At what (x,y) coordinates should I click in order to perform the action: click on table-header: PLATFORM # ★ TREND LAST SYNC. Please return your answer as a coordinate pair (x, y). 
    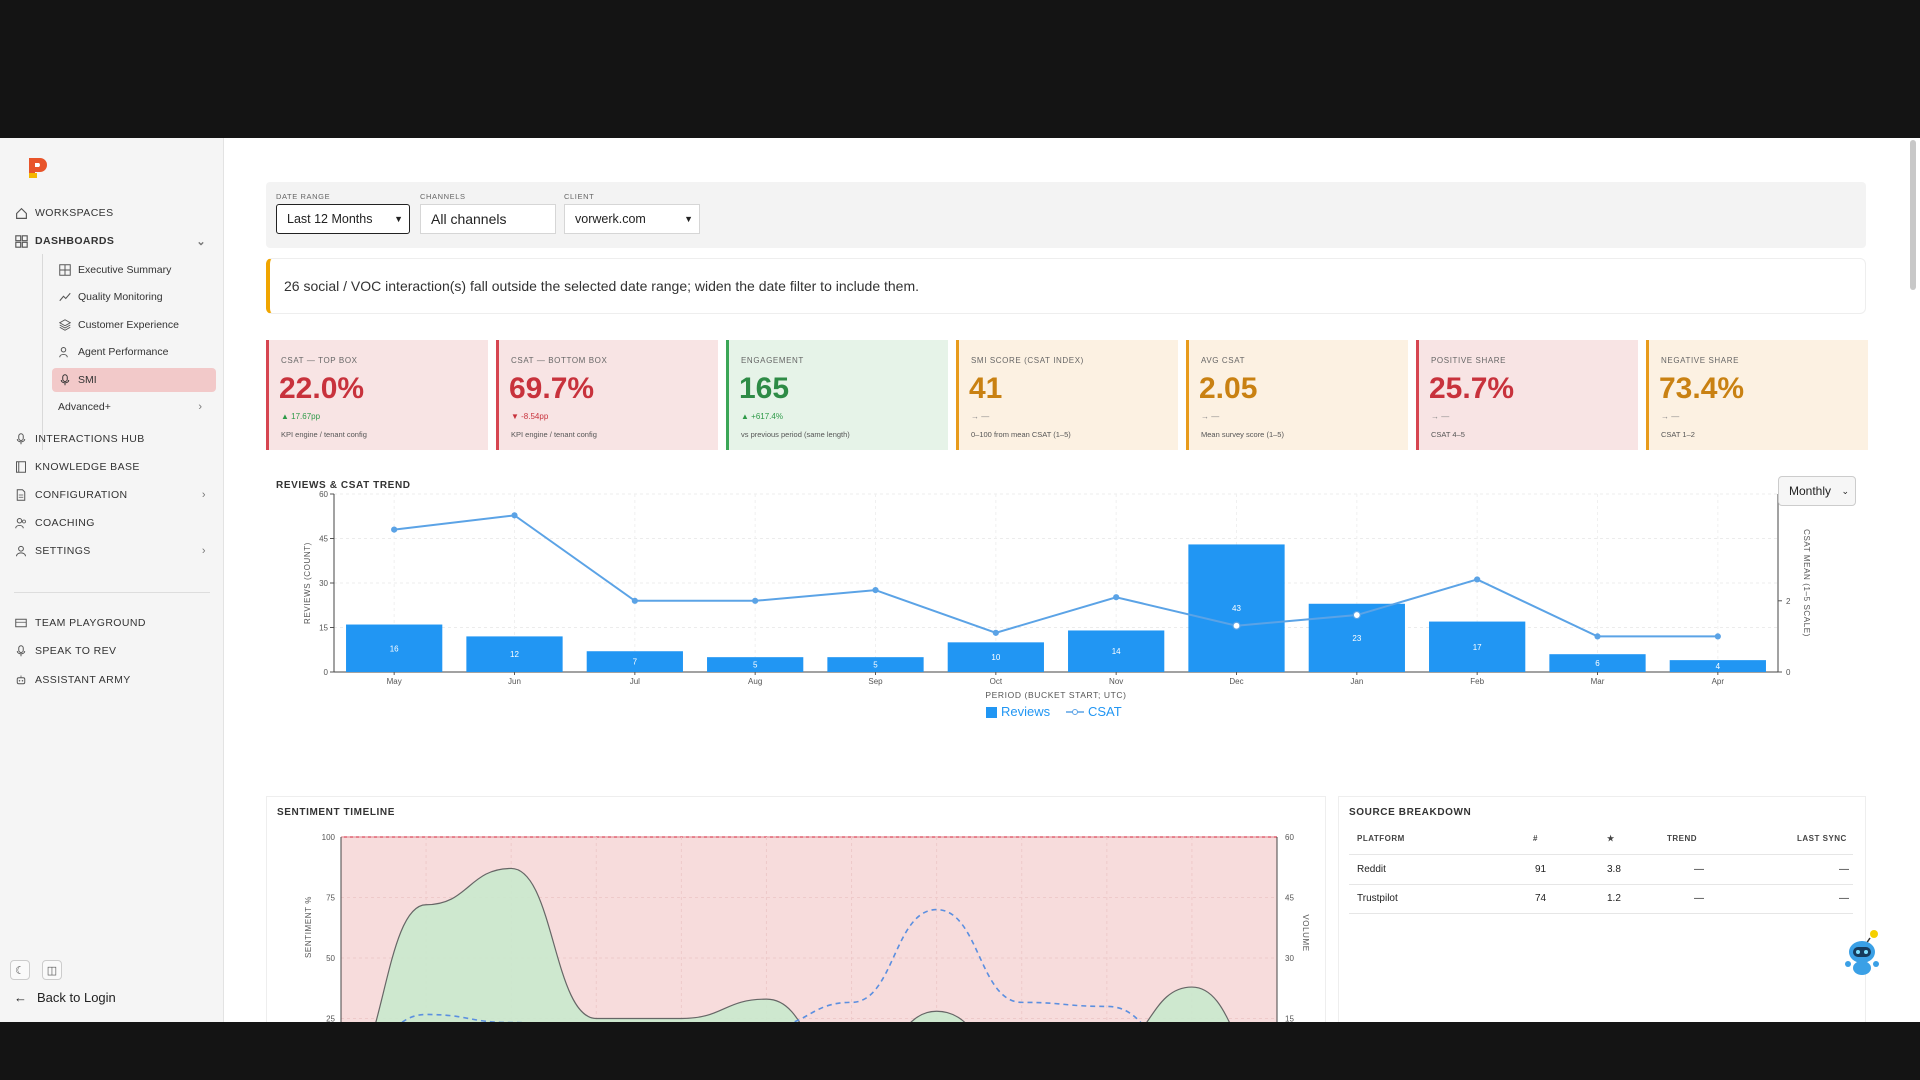
    Looking at the image, I should click on (1601, 840).